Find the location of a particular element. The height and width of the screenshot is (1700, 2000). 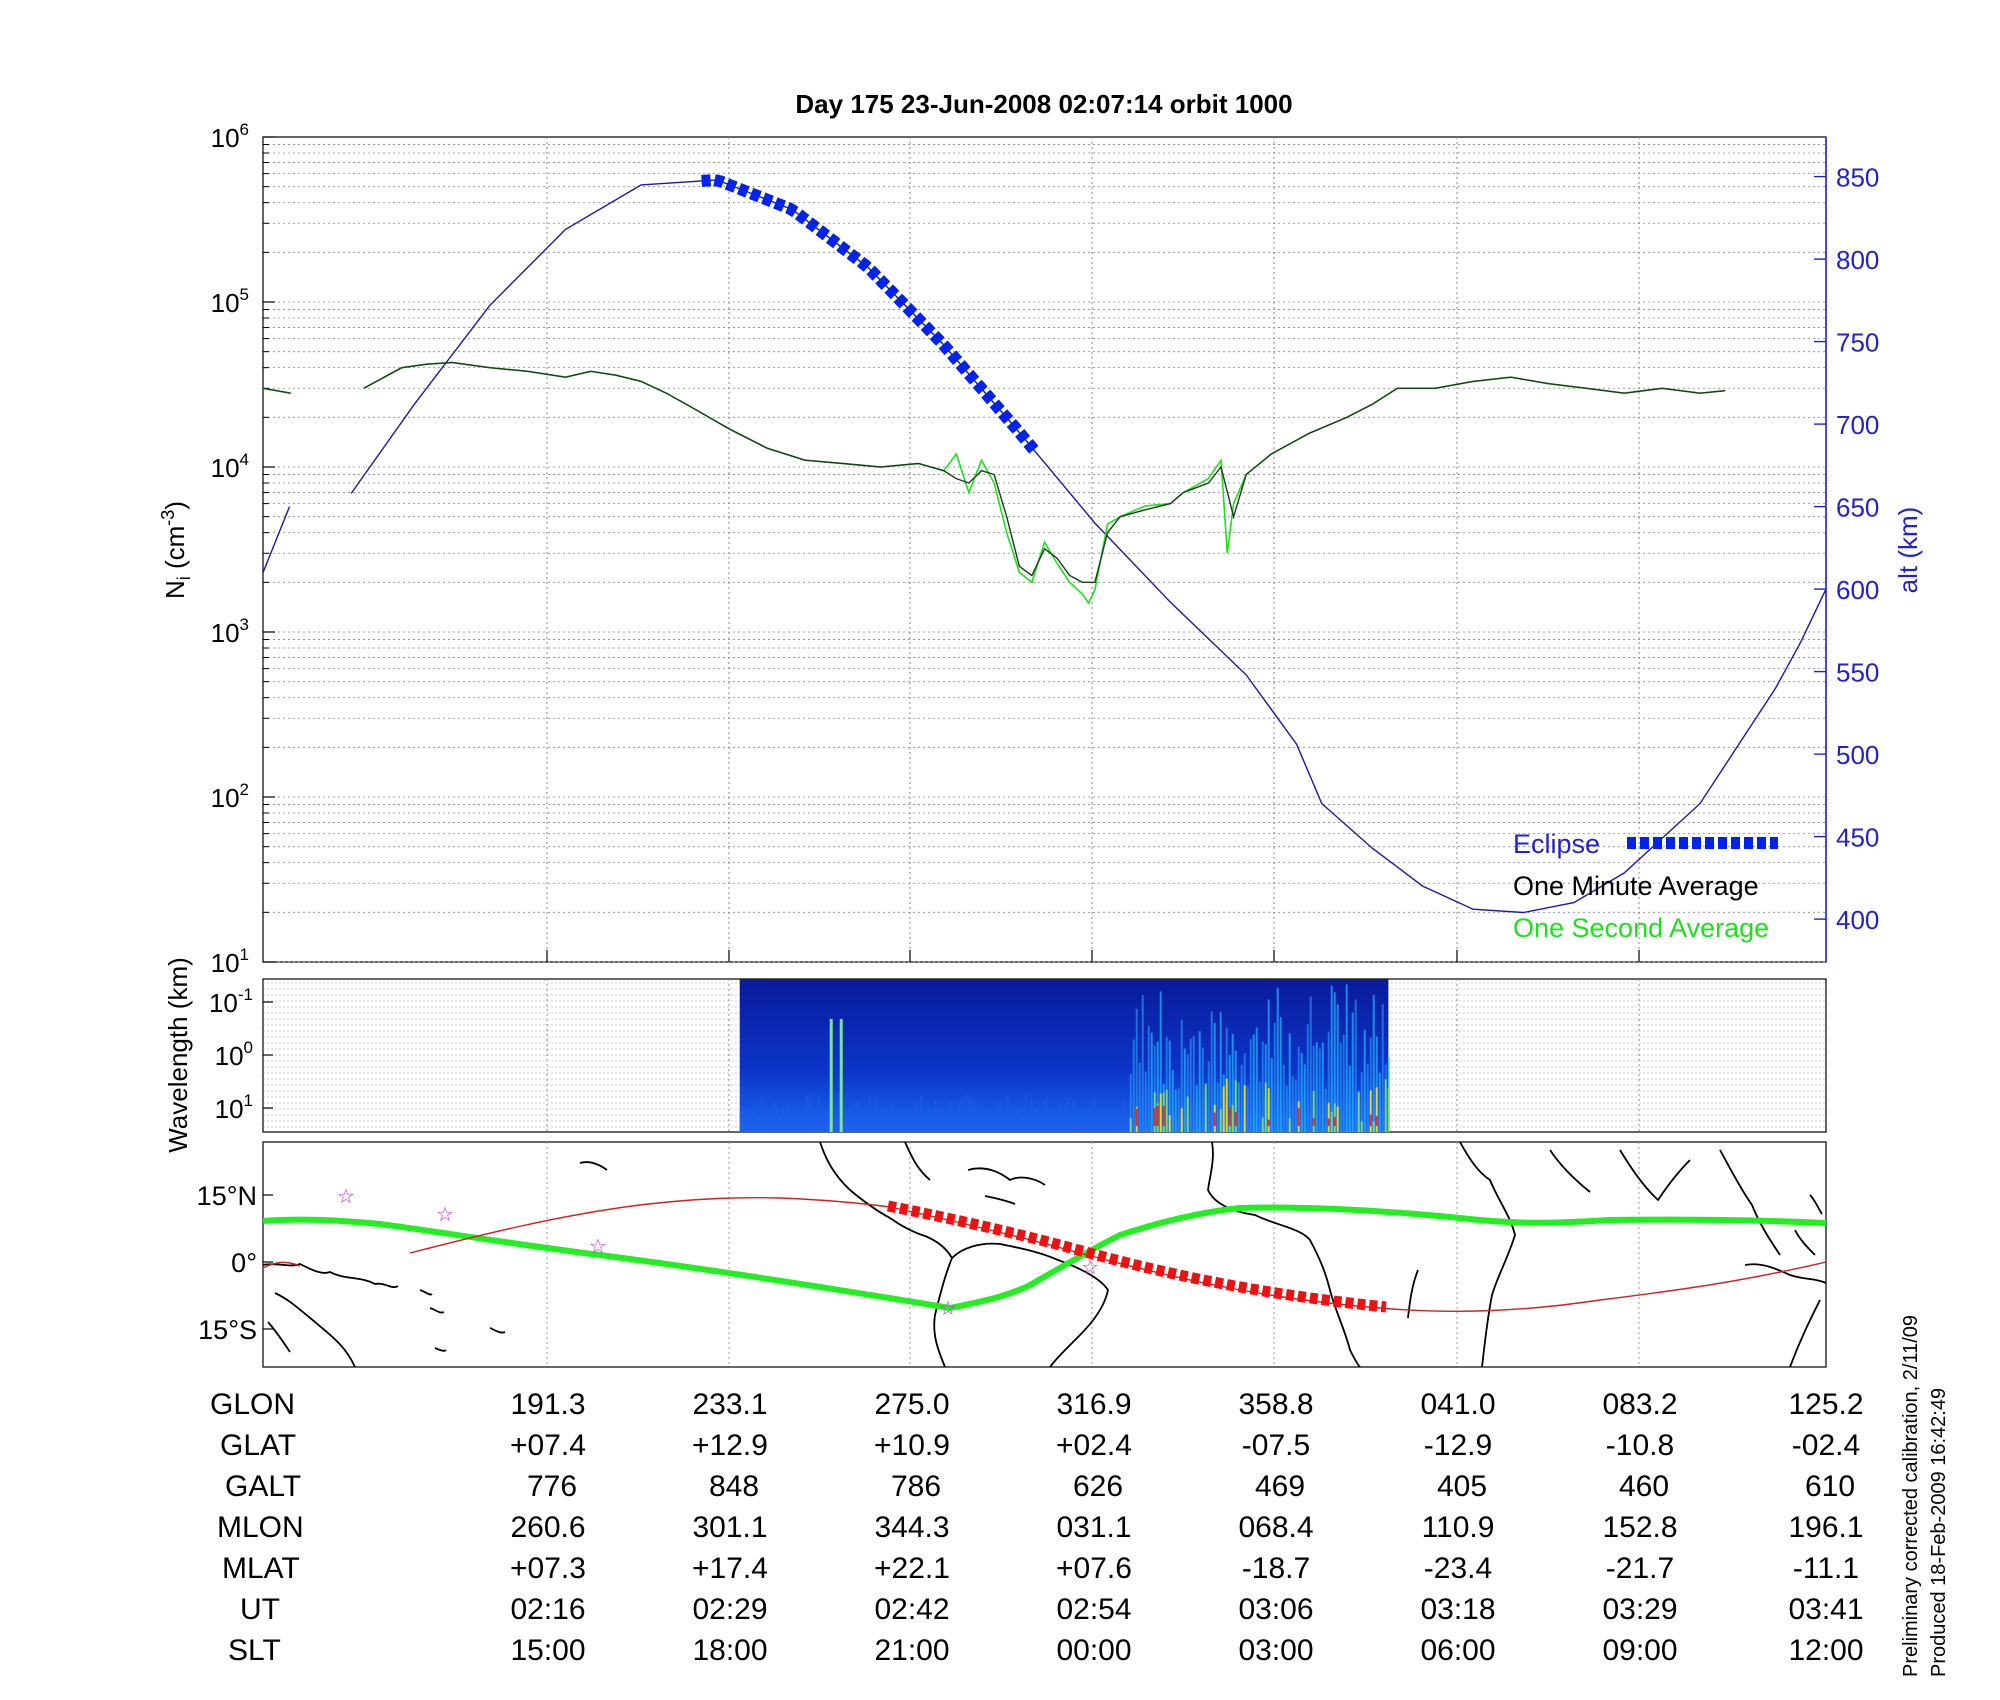

ephemeris-cell: 12:00 is located at coordinates (1826, 1650).